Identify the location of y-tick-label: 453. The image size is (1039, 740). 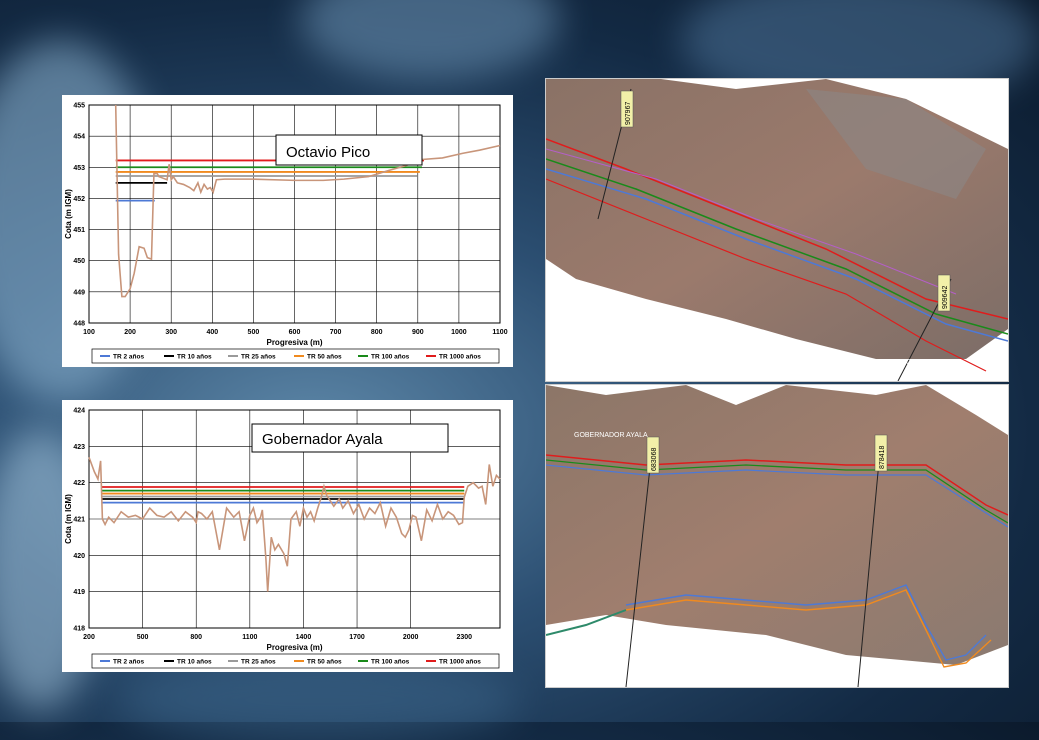
(79, 168).